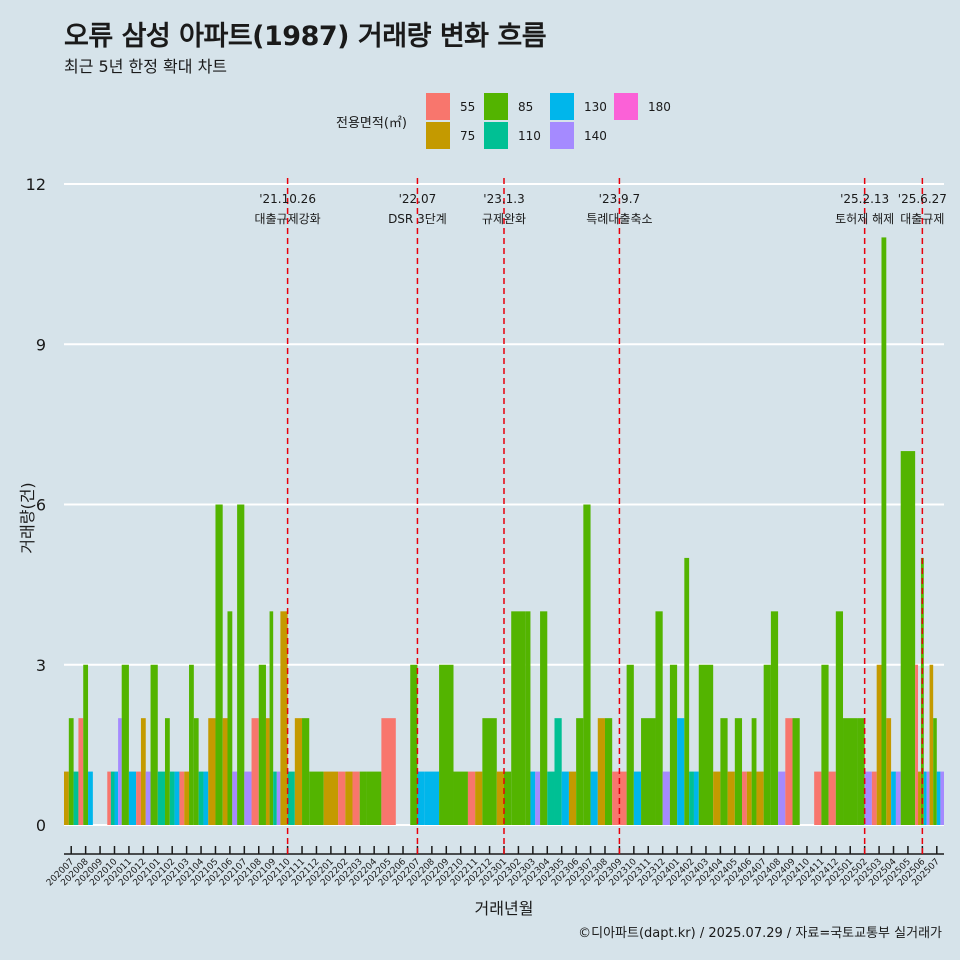  I want to click on y-tick-label: 6, so click(41, 505).